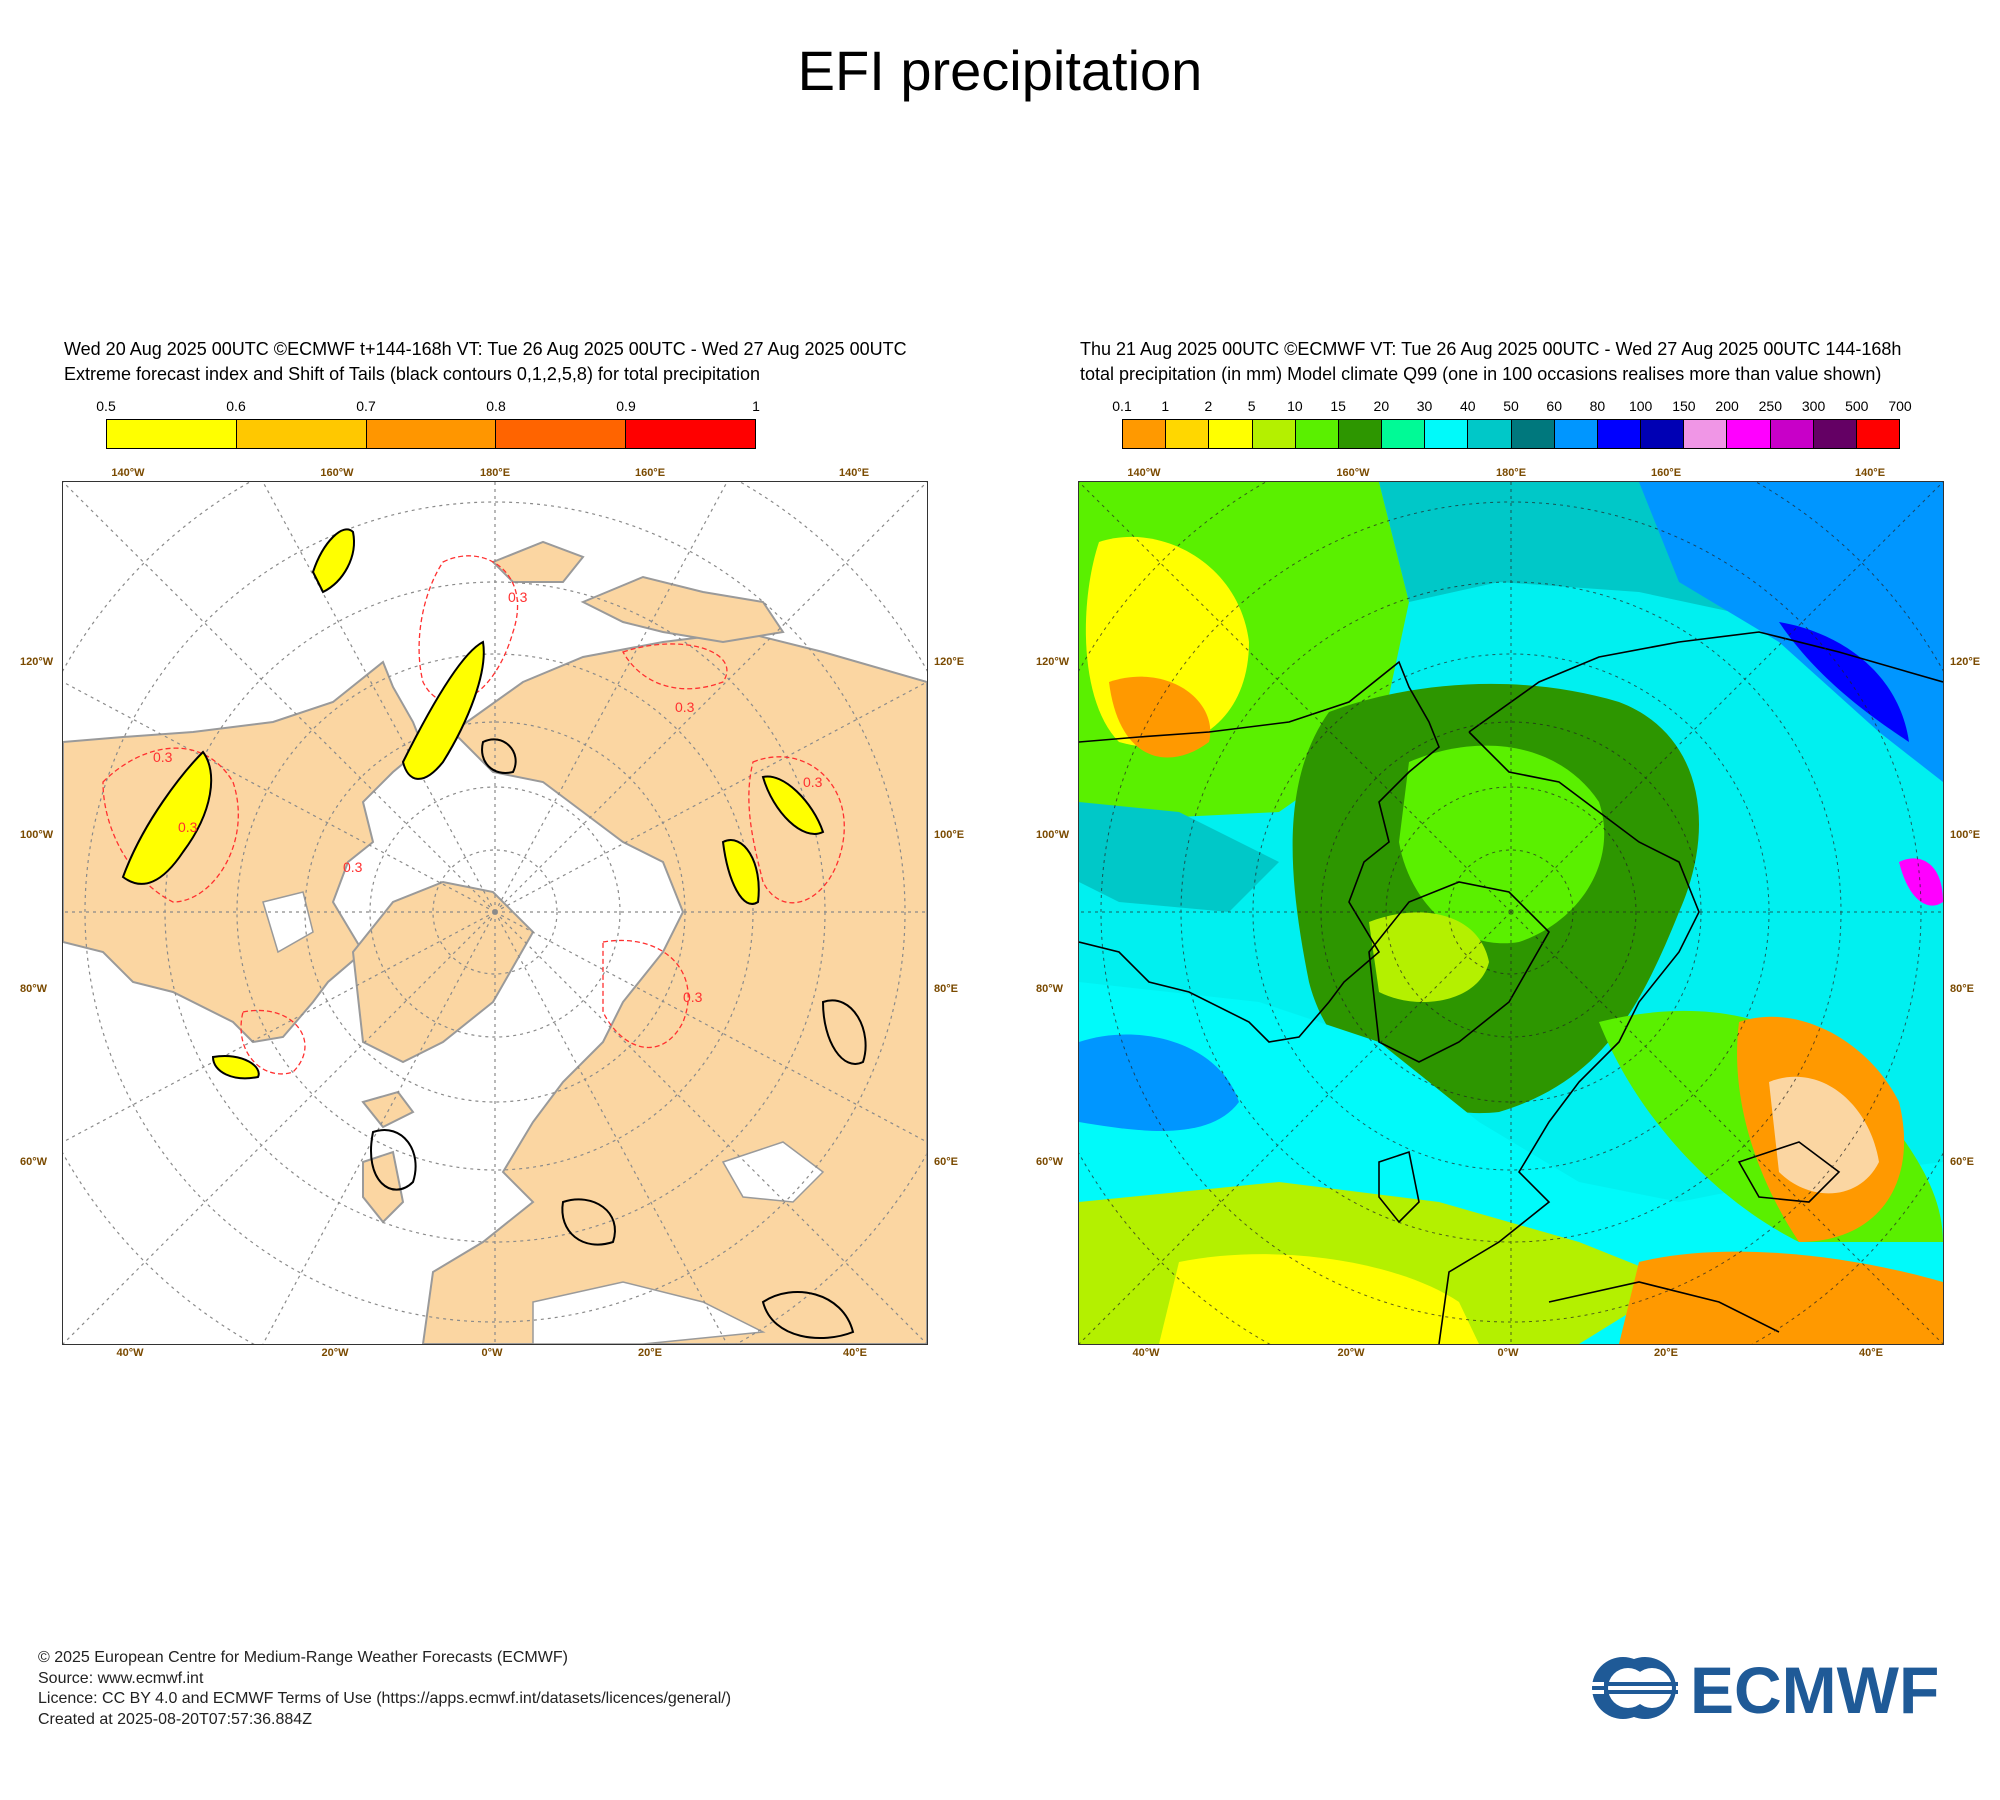 The image size is (2000, 1800). Describe the element at coordinates (1511, 473) in the screenshot. I see `right-top-lon-label: 180°E` at that location.